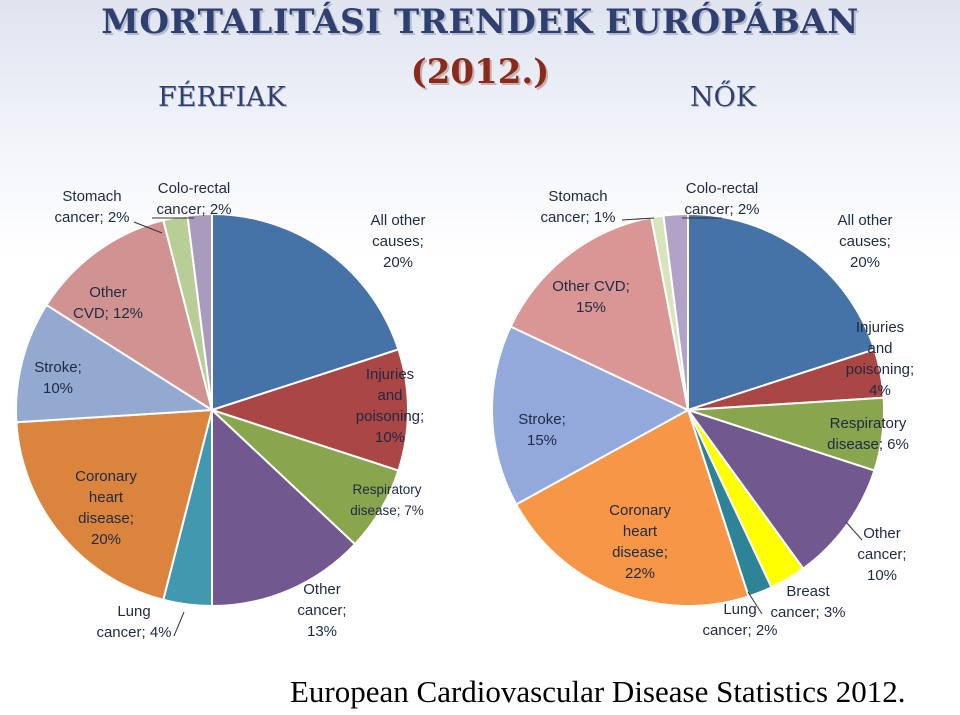 This screenshot has width=960, height=715. Describe the element at coordinates (881, 554) in the screenshot. I see `women-label-other-cancer: Other cancer; 10%` at that location.